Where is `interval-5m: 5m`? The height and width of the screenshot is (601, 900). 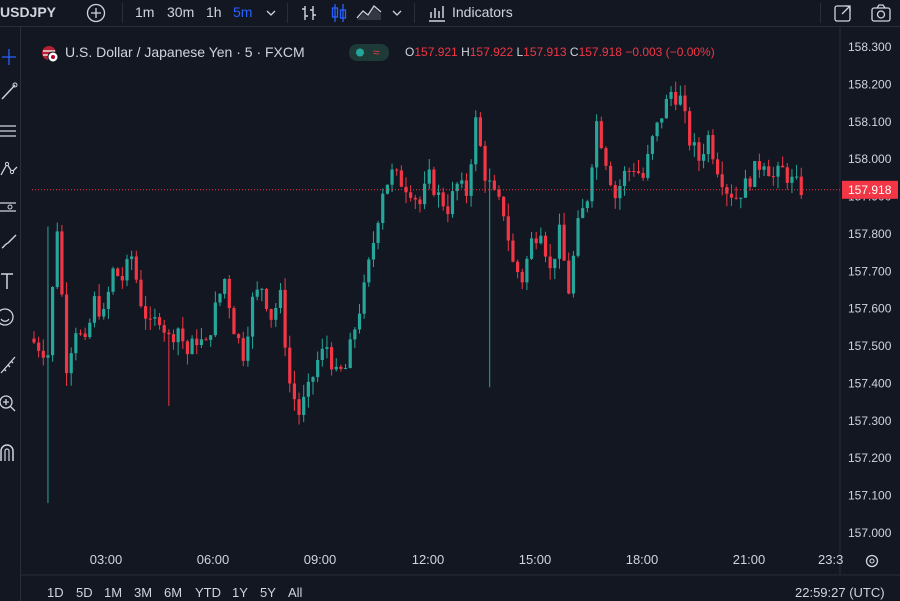
interval-5m: 5m is located at coordinates (243, 12).